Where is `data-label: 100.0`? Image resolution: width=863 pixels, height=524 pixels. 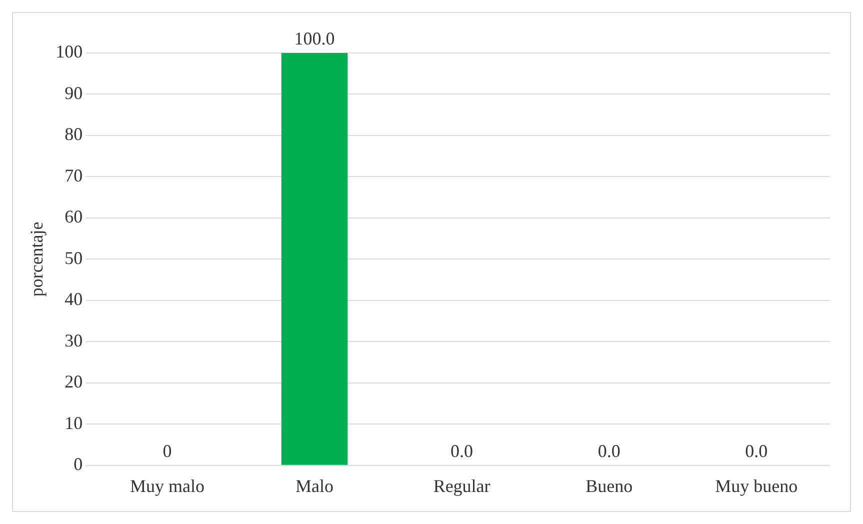 data-label: 100.0 is located at coordinates (314, 38).